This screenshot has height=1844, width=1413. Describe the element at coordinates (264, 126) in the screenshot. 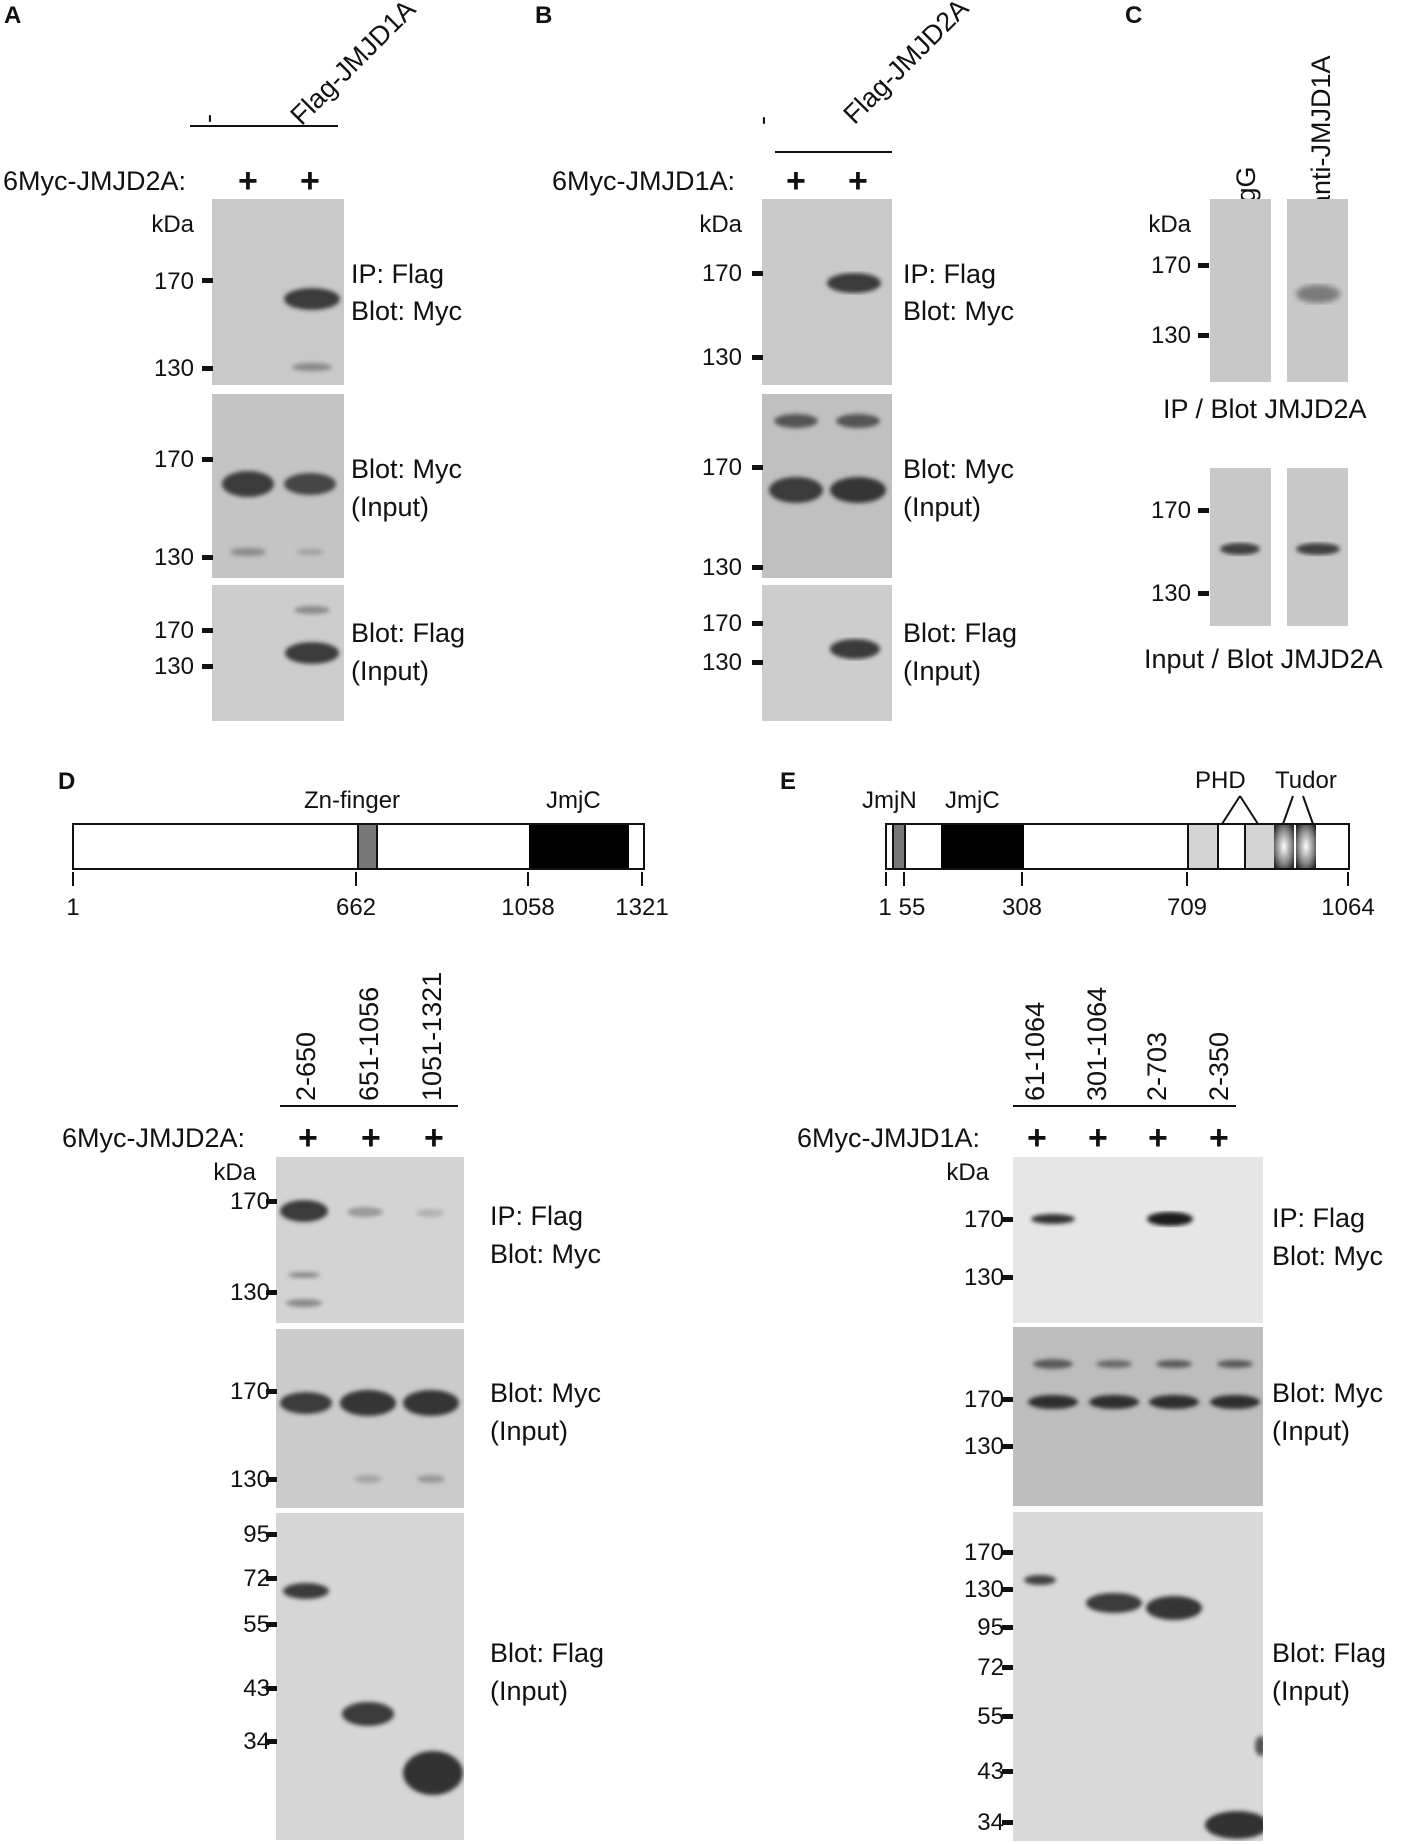

I see `lane-divider-a` at that location.